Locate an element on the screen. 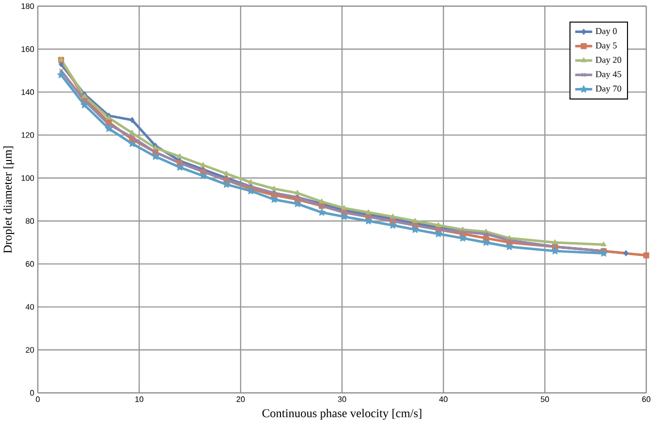 The height and width of the screenshot is (423, 654). x-axis-title: Continuous phase velocity [cm/s] is located at coordinates (342, 414).